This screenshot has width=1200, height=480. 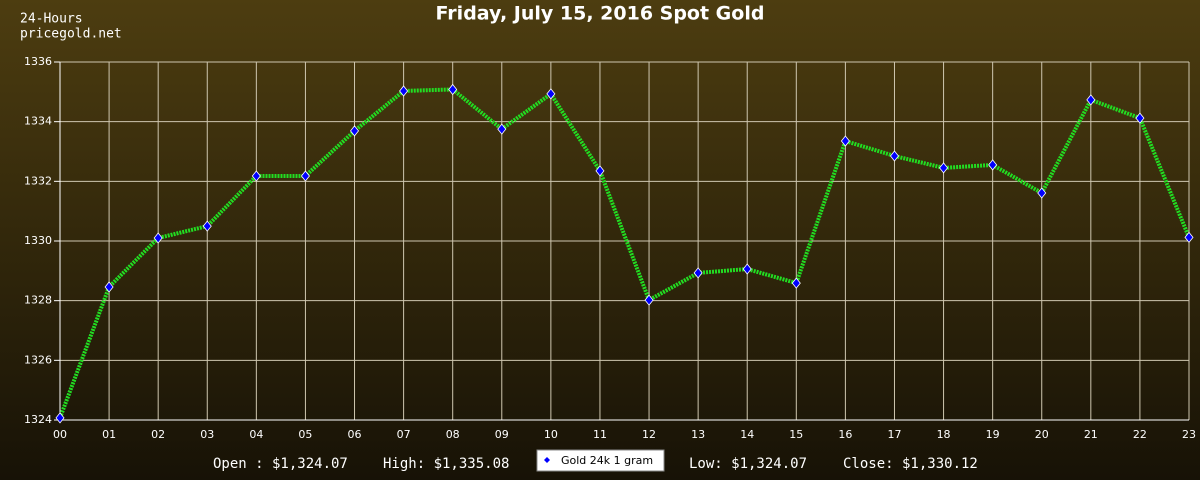 I want to click on x-tick-label: 22, so click(x=1140, y=434).